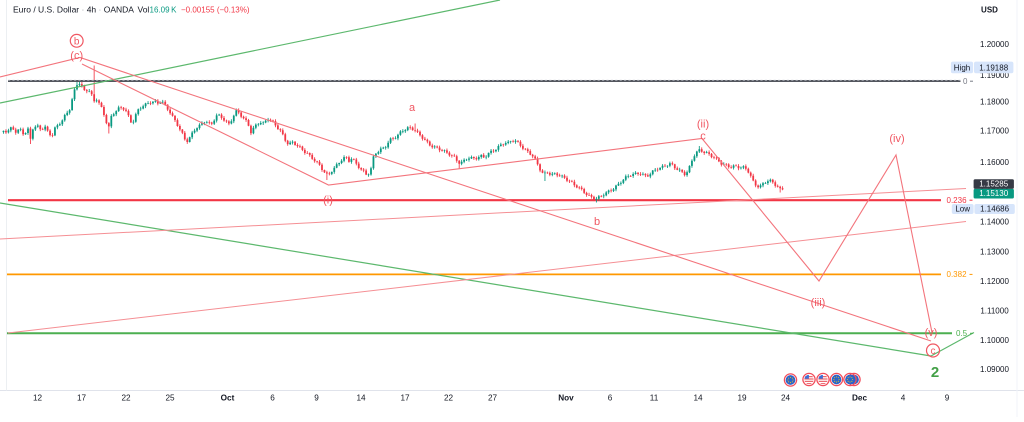 The height and width of the screenshot is (422, 1024). Describe the element at coordinates (228, 398) in the screenshot. I see `svg-text: Oct` at that location.